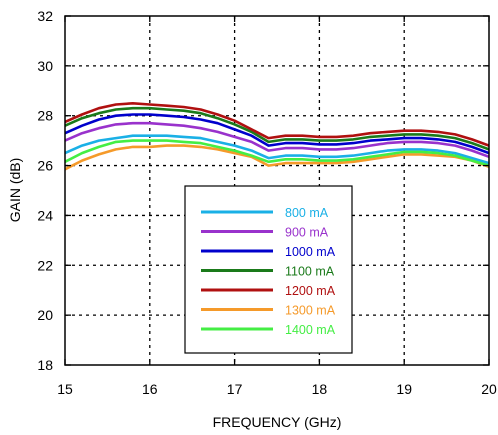  What do you see at coordinates (310, 330) in the screenshot?
I see `legend-label: 1400 mA` at bounding box center [310, 330].